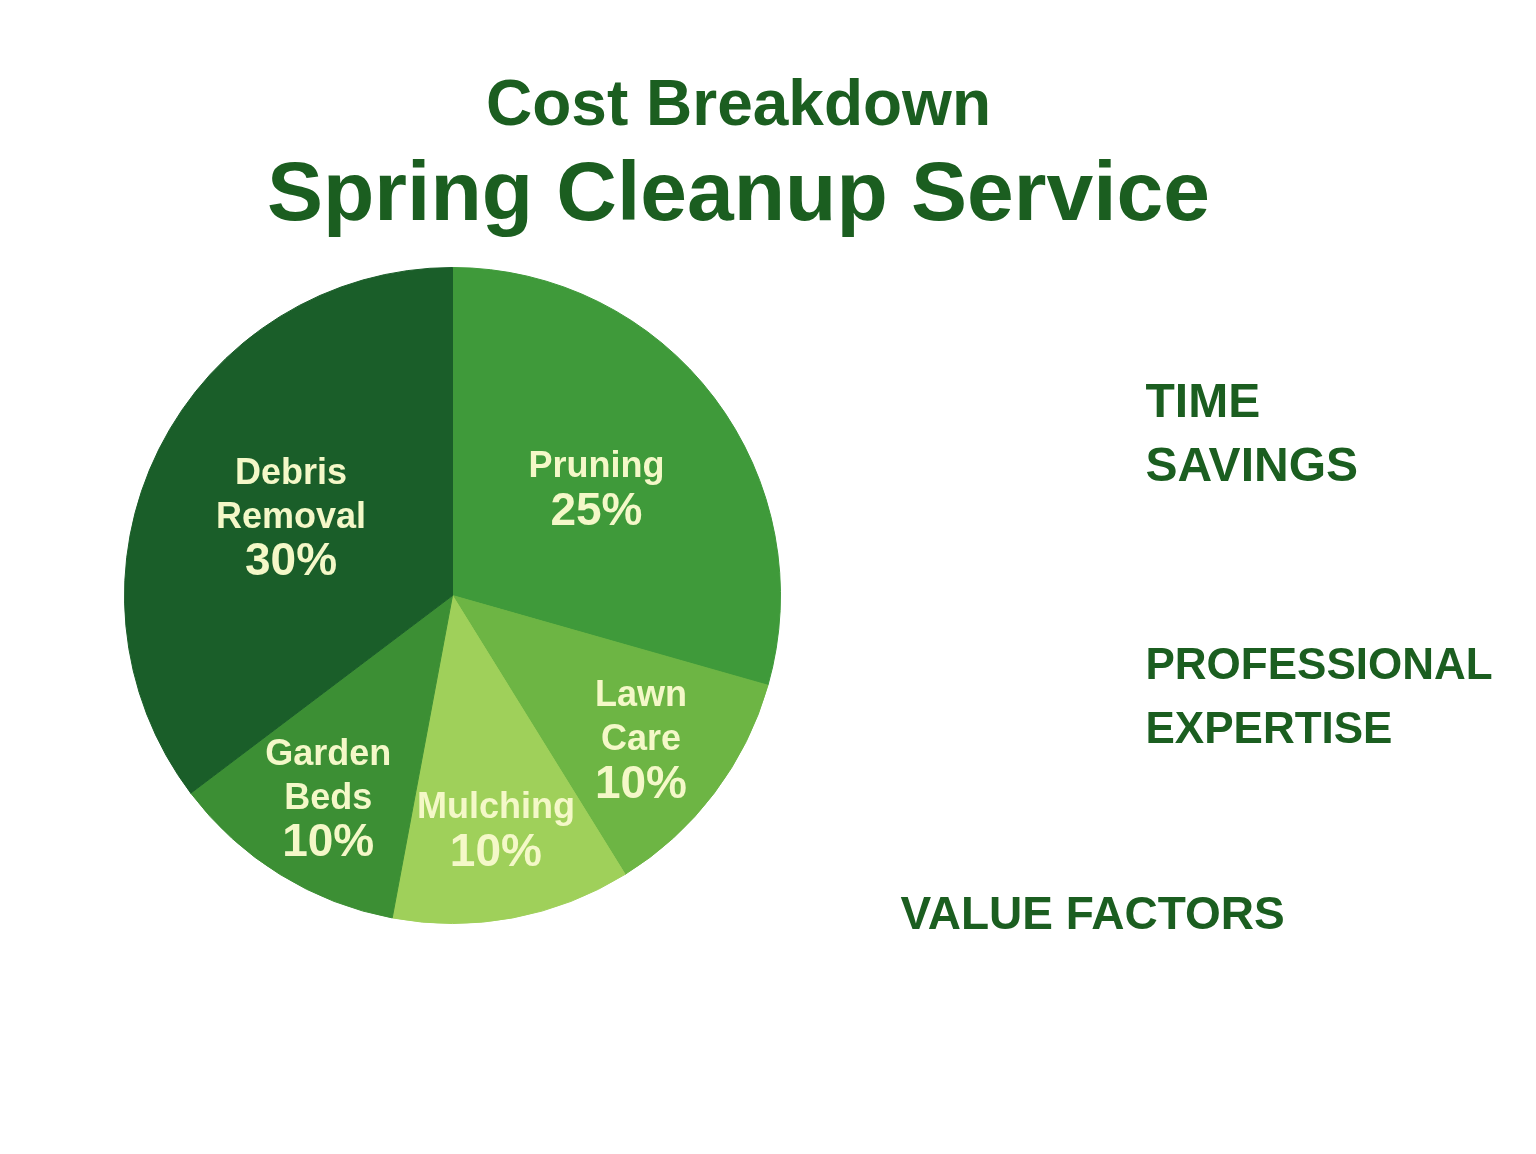  Describe the element at coordinates (738, 190) in the screenshot. I see `chart-subtitle: Spring Cleanup Service` at that location.